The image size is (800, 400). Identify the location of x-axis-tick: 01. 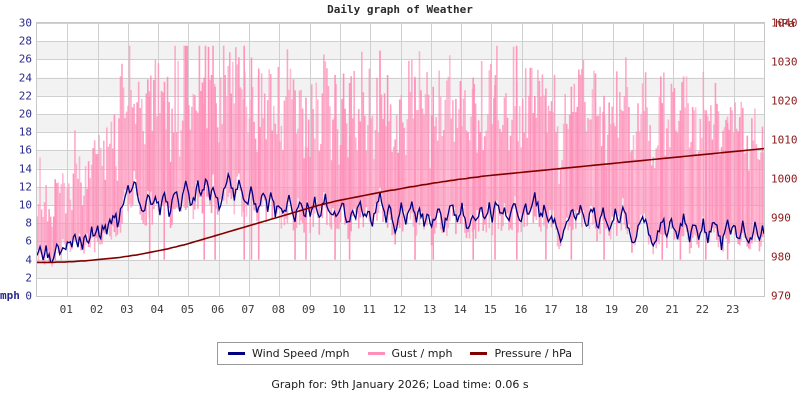
(66, 309).